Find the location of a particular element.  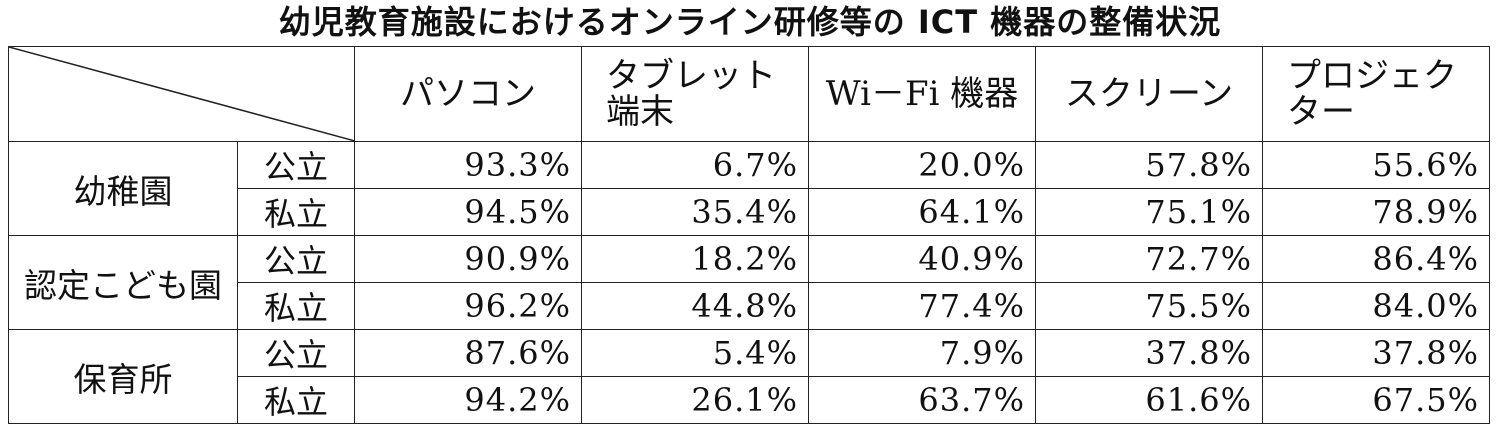

diagonal-line is located at coordinates (181, 94).